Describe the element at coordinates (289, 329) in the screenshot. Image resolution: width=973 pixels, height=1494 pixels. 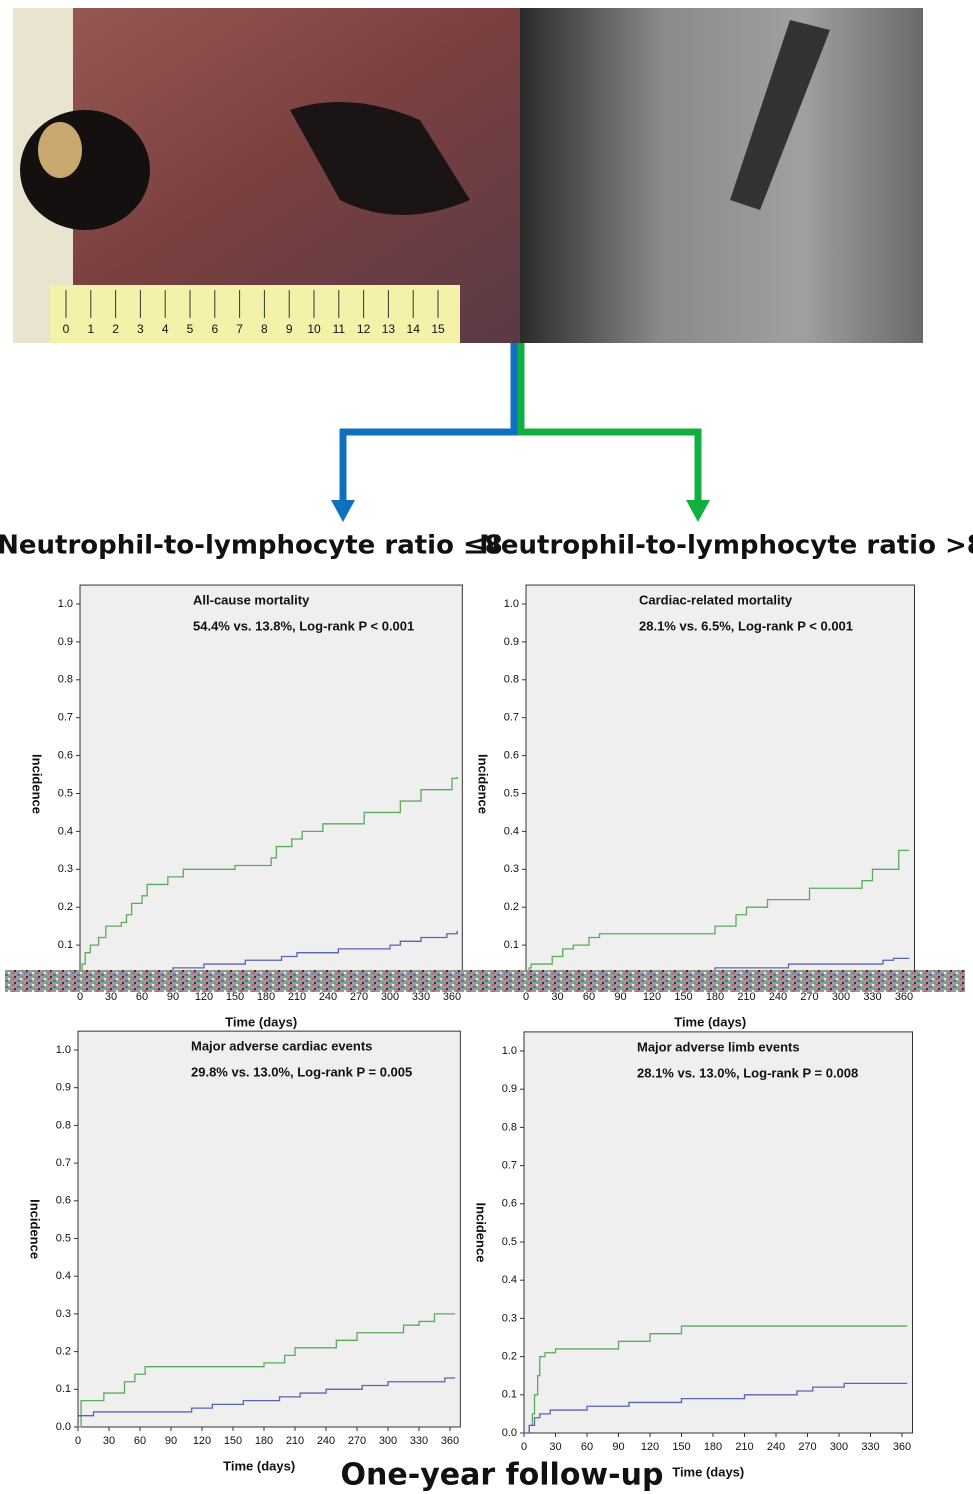
I see `ruler-label: 9` at that location.